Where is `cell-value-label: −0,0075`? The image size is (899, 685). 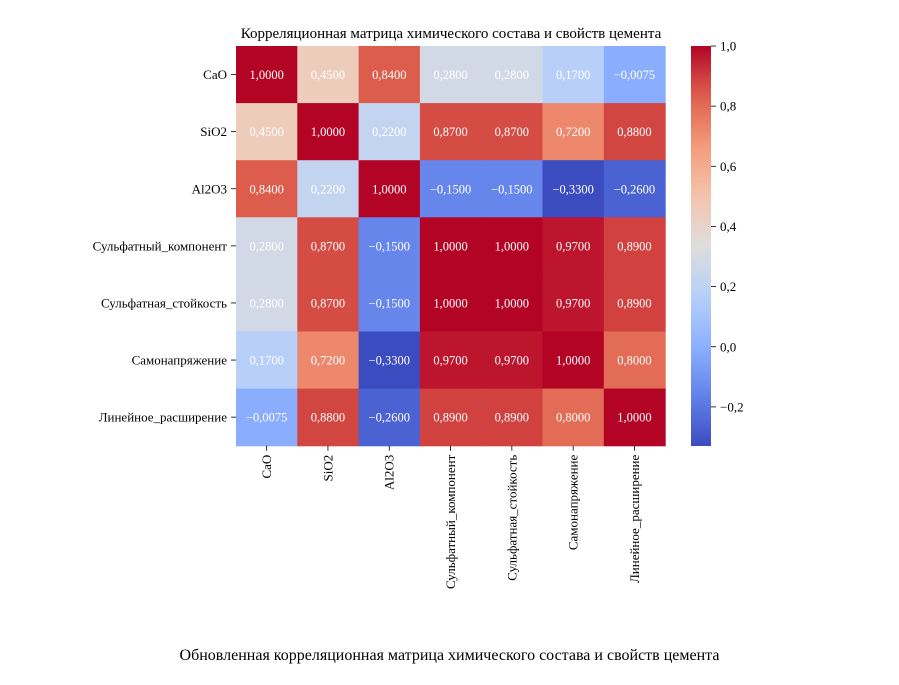 cell-value-label: −0,0075 is located at coordinates (634, 75).